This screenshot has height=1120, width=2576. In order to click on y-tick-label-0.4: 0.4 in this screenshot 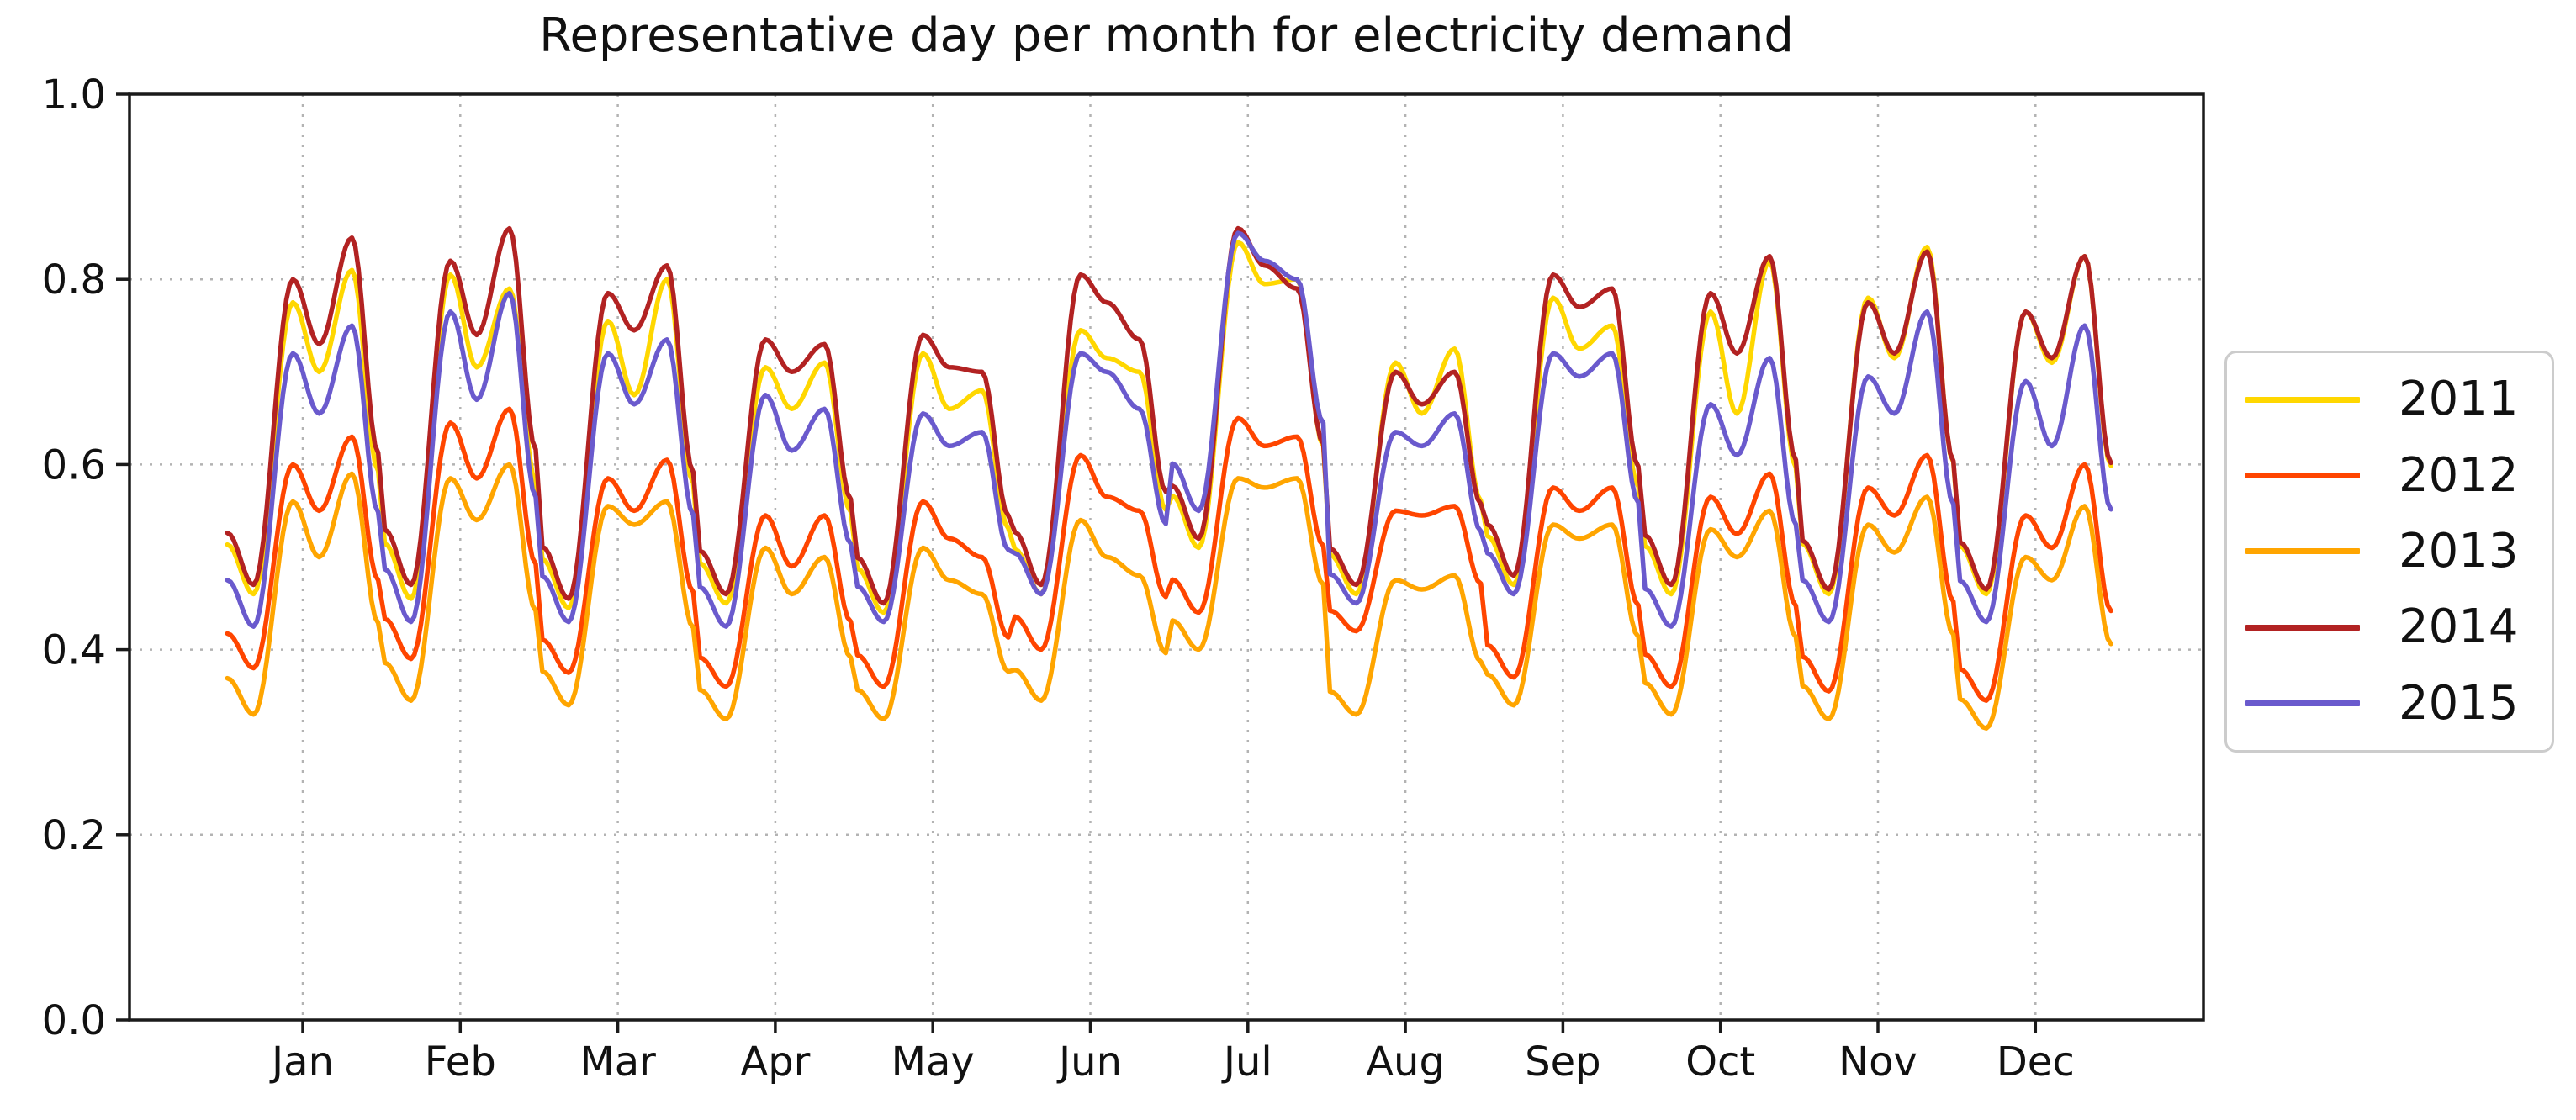, I will do `click(74, 650)`.